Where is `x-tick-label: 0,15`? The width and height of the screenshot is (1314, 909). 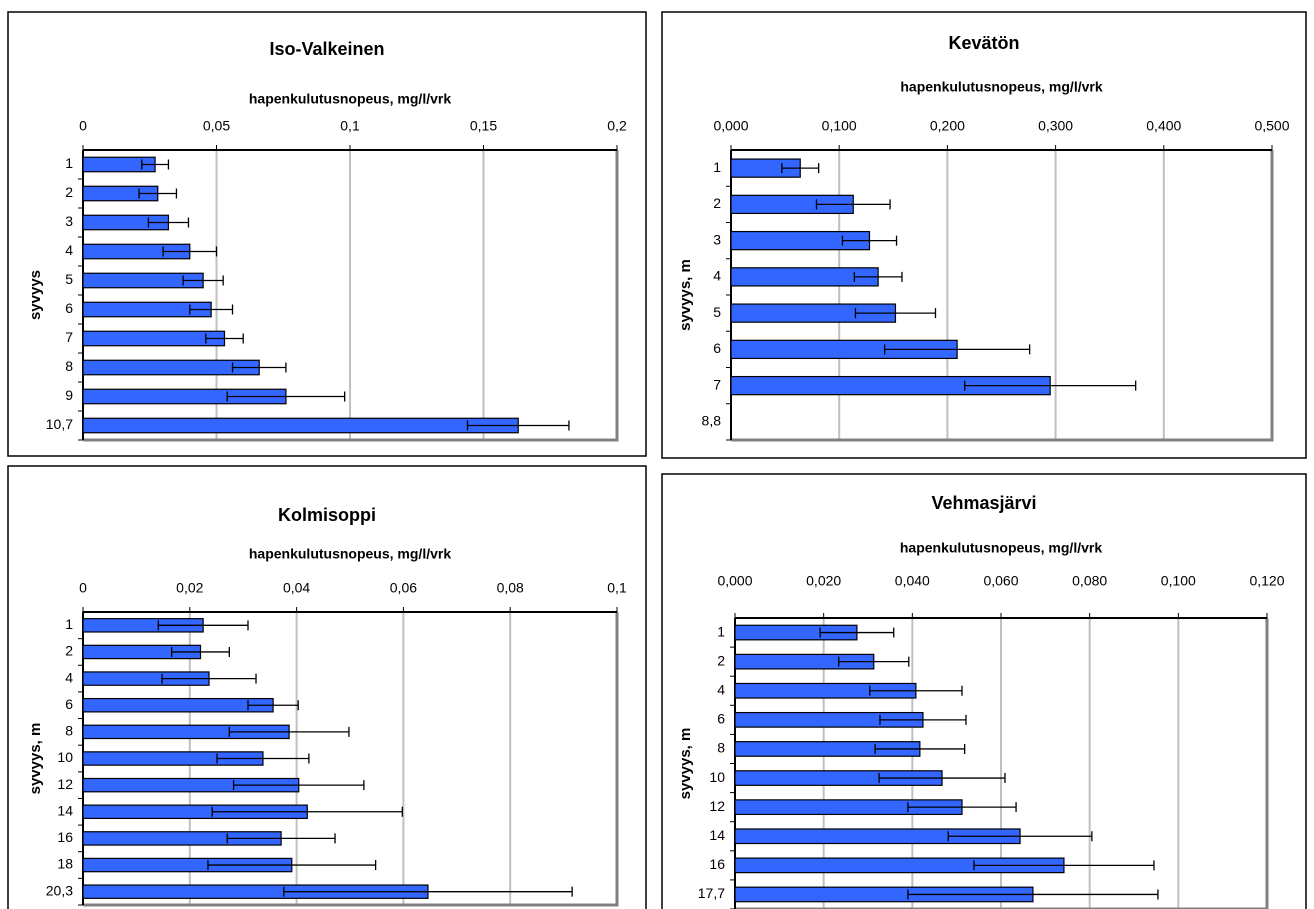
x-tick-label: 0,15 is located at coordinates (483, 126).